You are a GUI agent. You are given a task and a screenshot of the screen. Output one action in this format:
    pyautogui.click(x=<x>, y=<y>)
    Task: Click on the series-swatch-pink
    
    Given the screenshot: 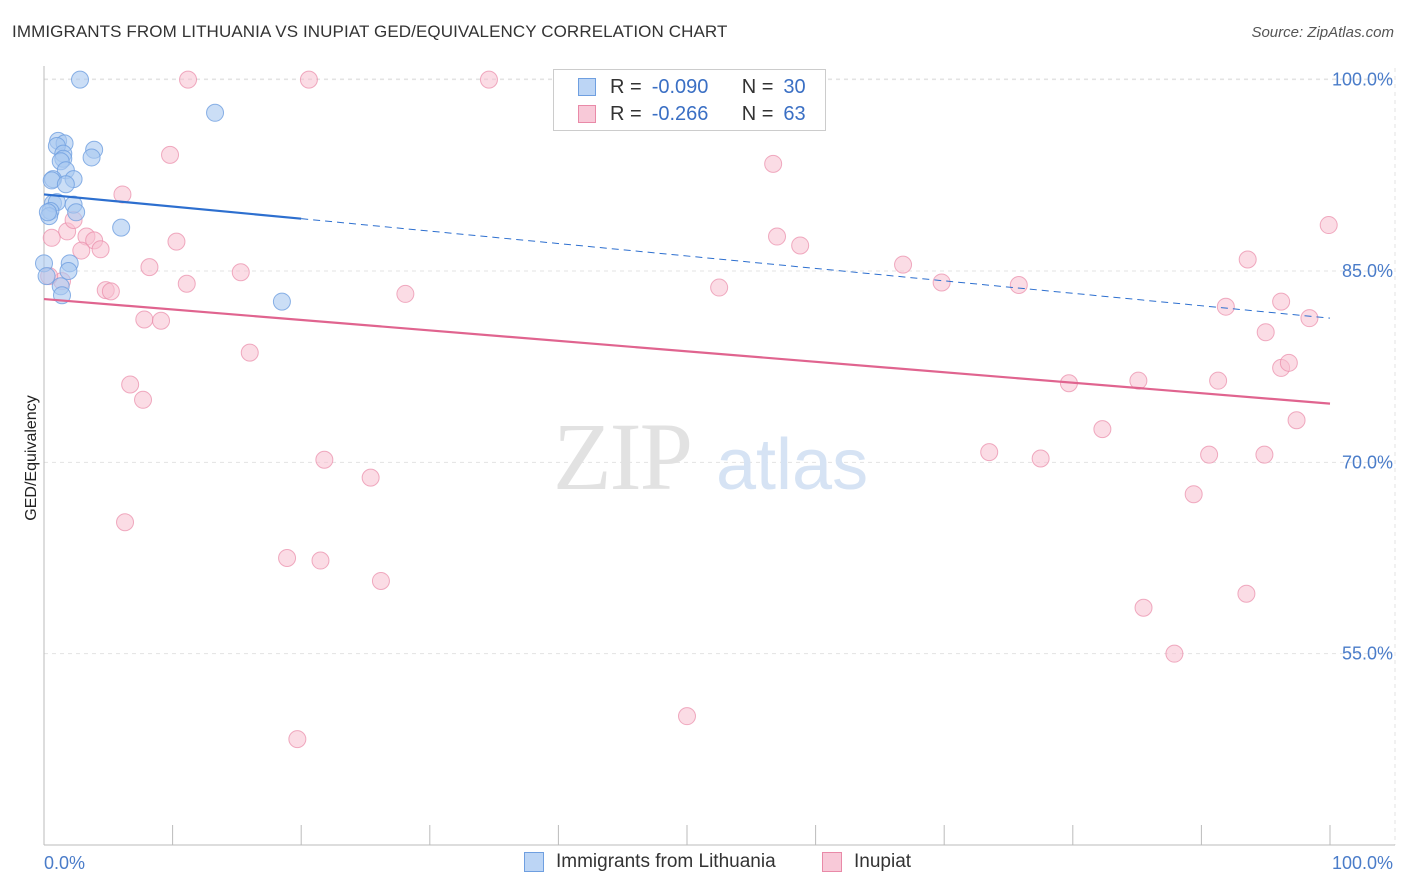 What is the action you would take?
    pyautogui.click(x=832, y=862)
    